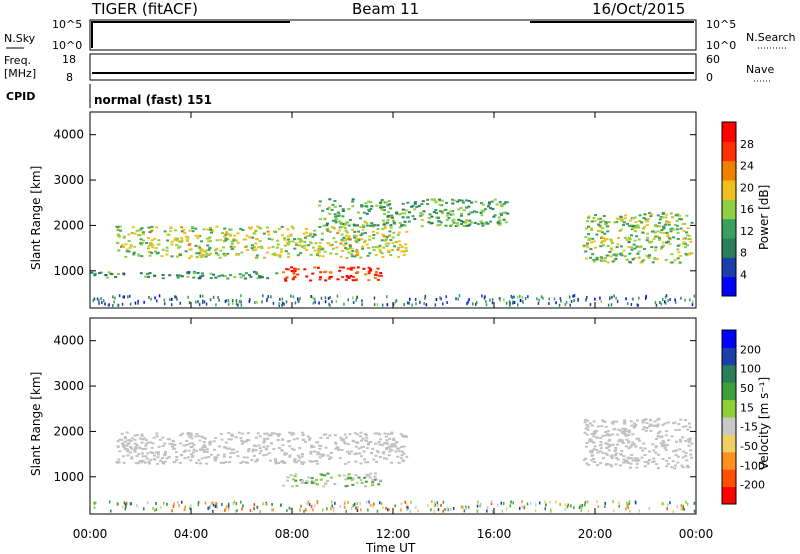  I want to click on freq-label-line1: Freq., so click(17, 60).